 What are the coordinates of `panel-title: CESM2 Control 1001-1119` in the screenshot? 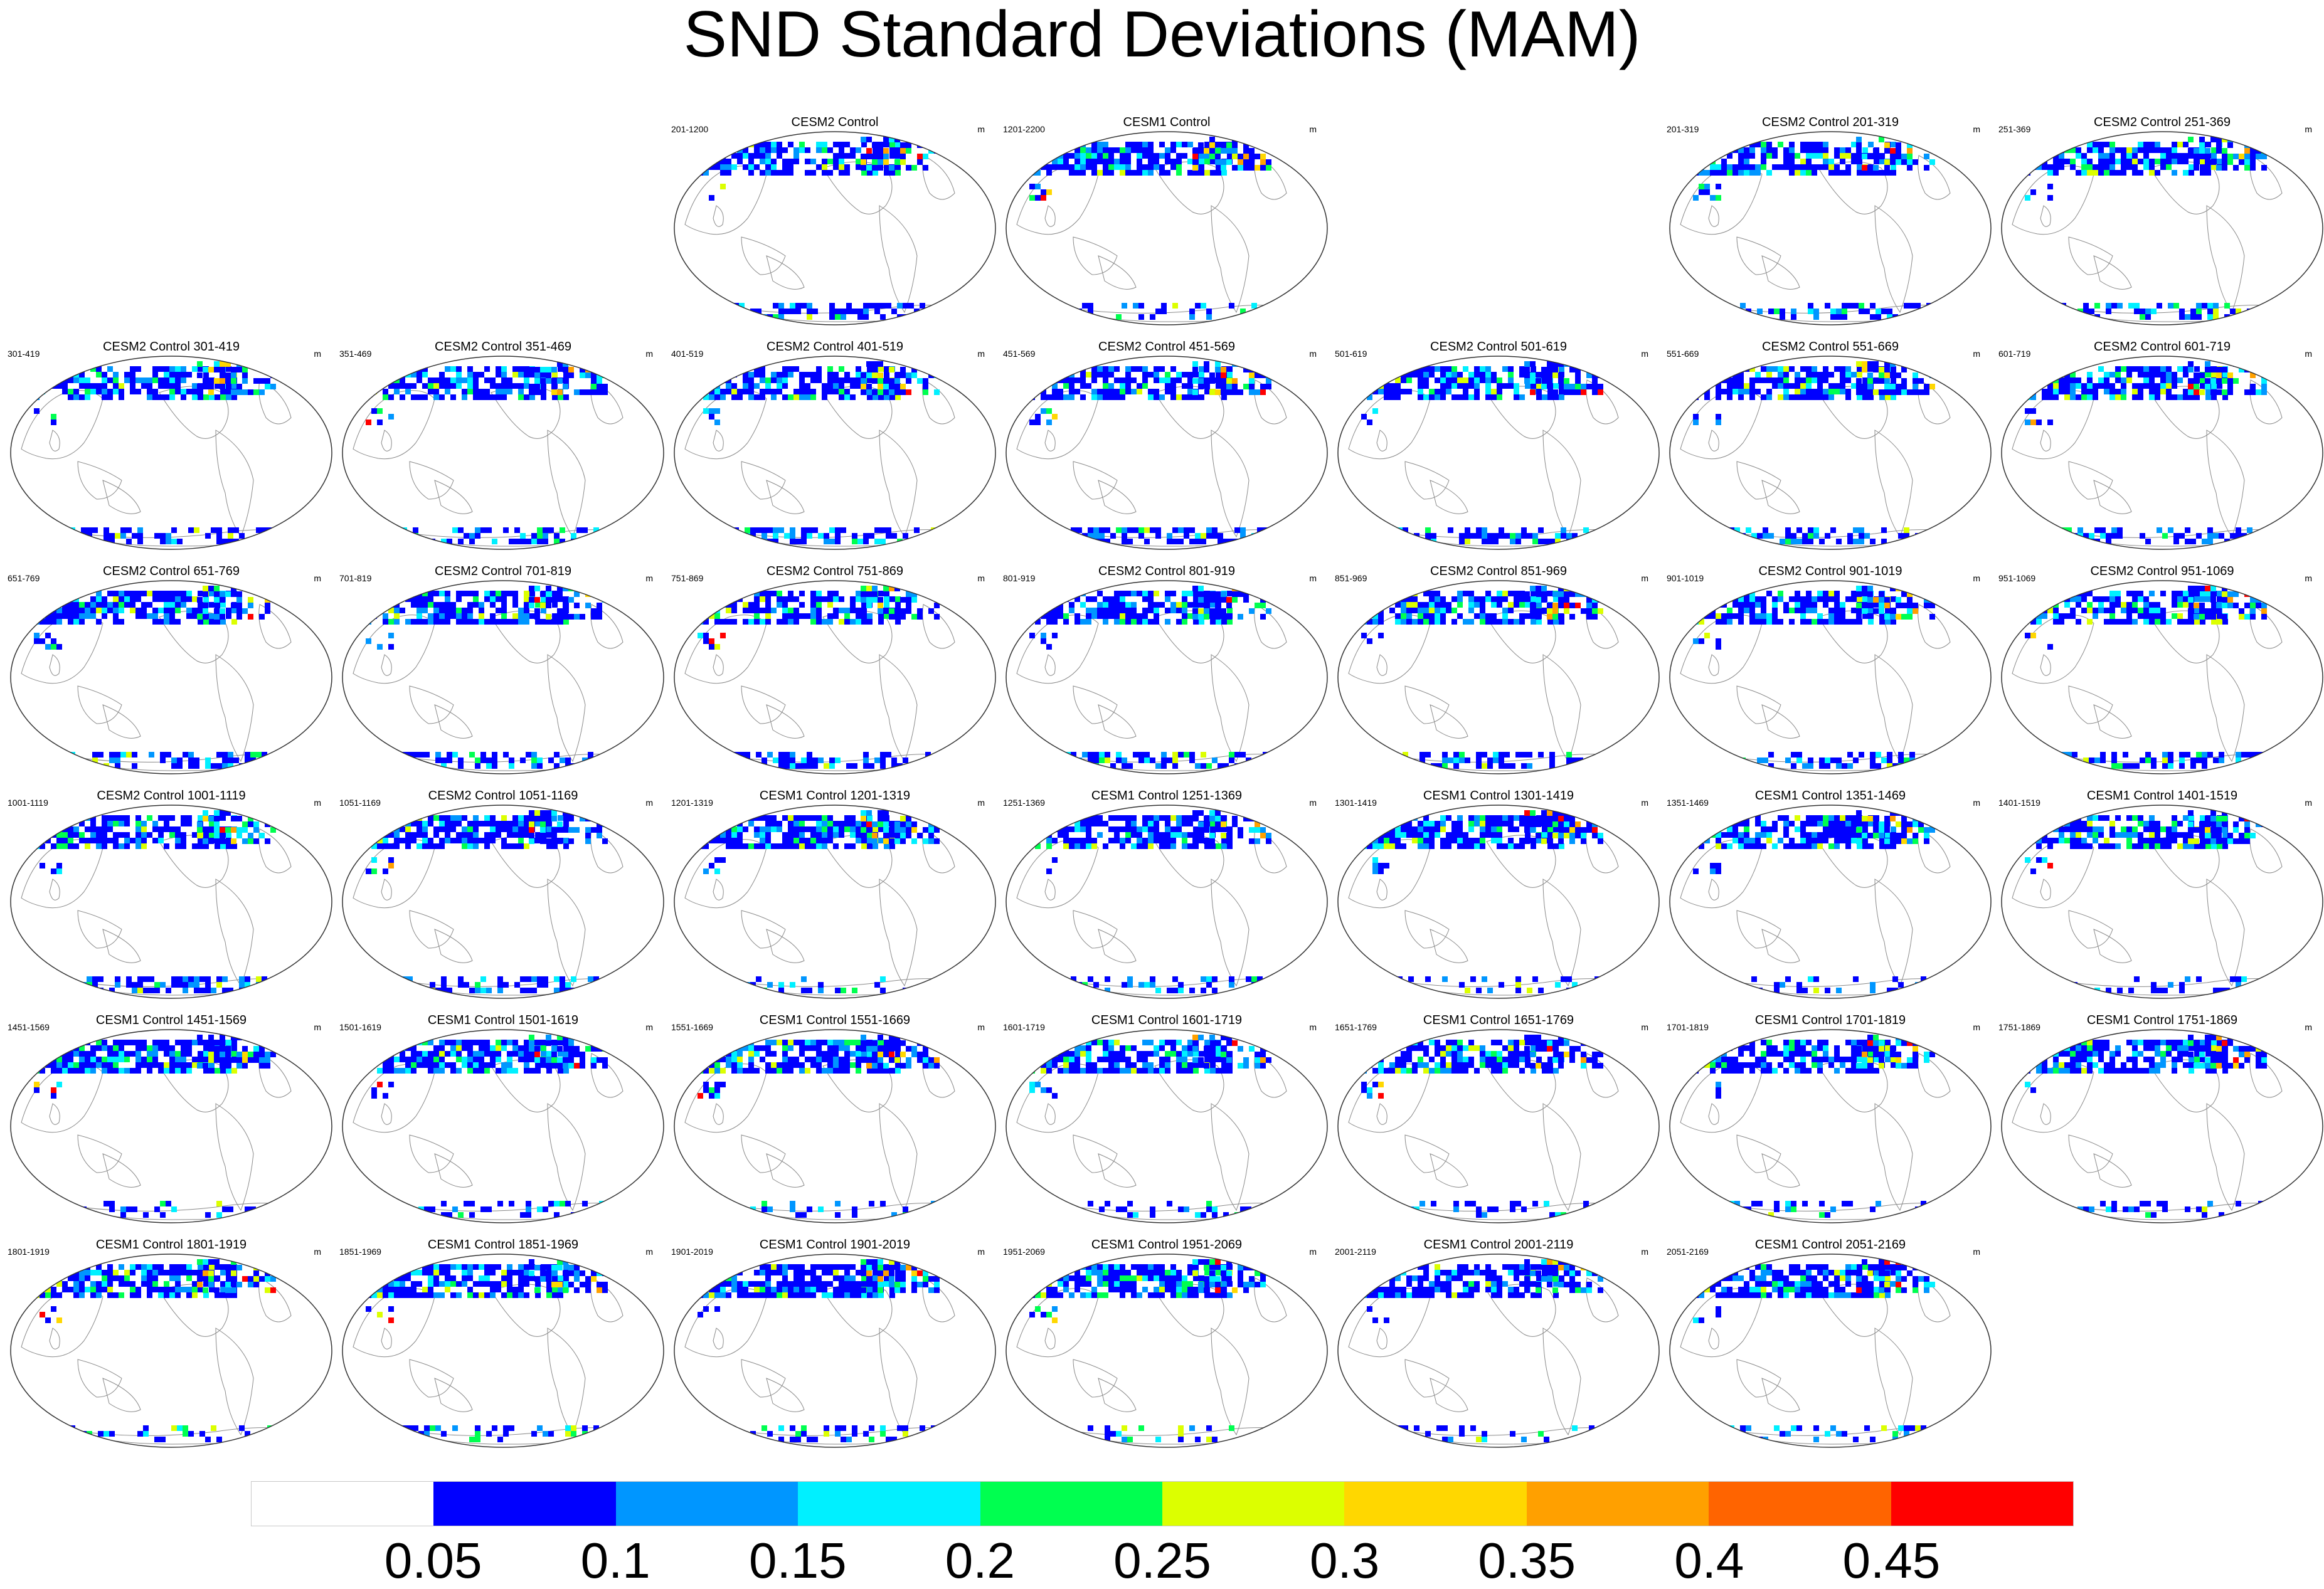 It's located at (171, 796).